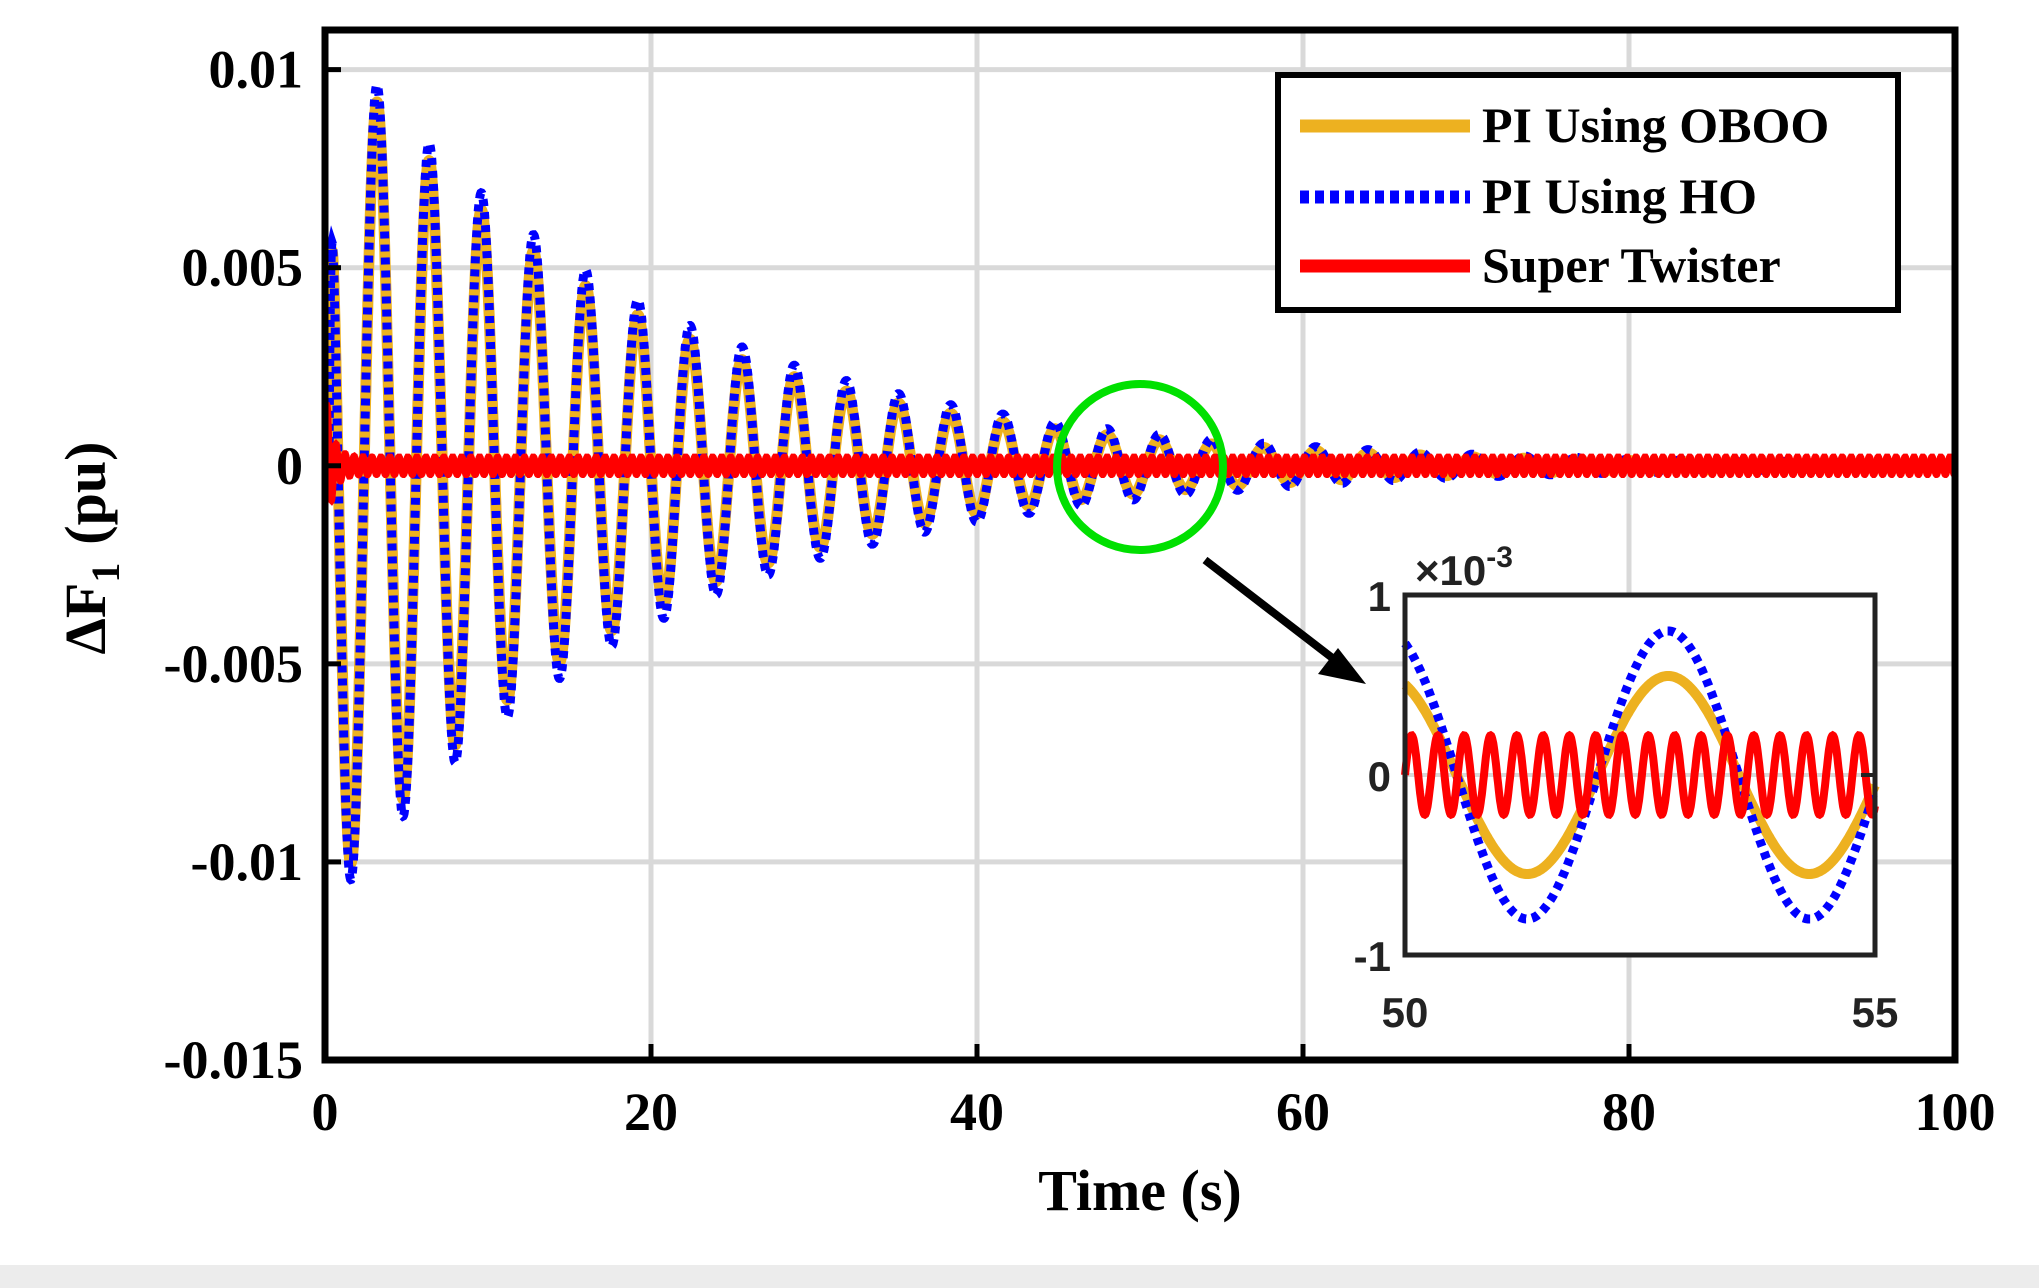 The height and width of the screenshot is (1288, 2039). Describe the element at coordinates (247, 862) in the screenshot. I see `y-tick-label: -0.01` at that location.